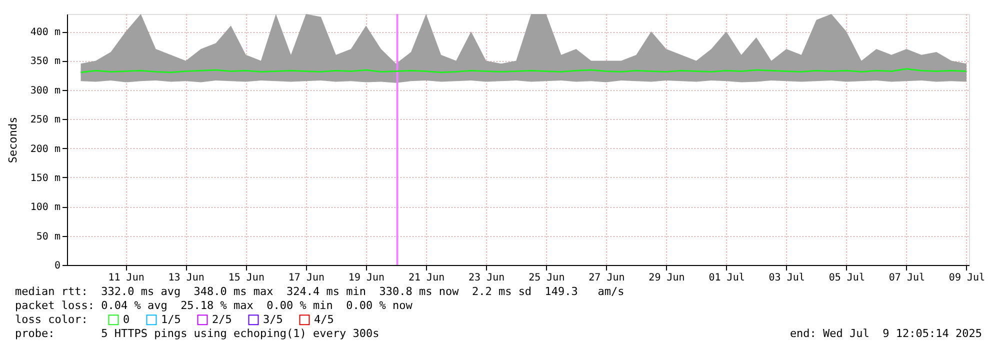 This screenshot has height=347, width=997. I want to click on x-tick-label: 23 Jun, so click(486, 278).